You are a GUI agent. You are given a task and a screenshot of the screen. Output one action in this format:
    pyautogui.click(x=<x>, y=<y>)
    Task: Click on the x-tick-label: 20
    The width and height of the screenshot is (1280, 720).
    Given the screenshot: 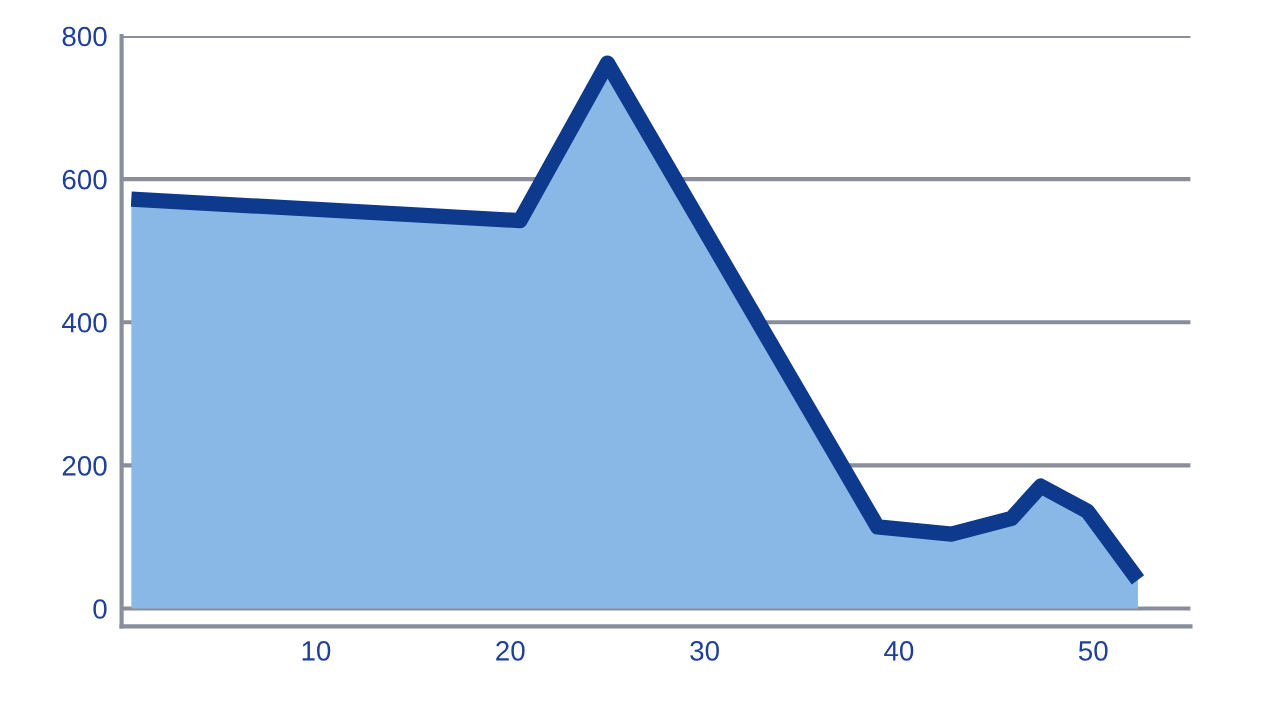 What is the action you would take?
    pyautogui.click(x=510, y=651)
    